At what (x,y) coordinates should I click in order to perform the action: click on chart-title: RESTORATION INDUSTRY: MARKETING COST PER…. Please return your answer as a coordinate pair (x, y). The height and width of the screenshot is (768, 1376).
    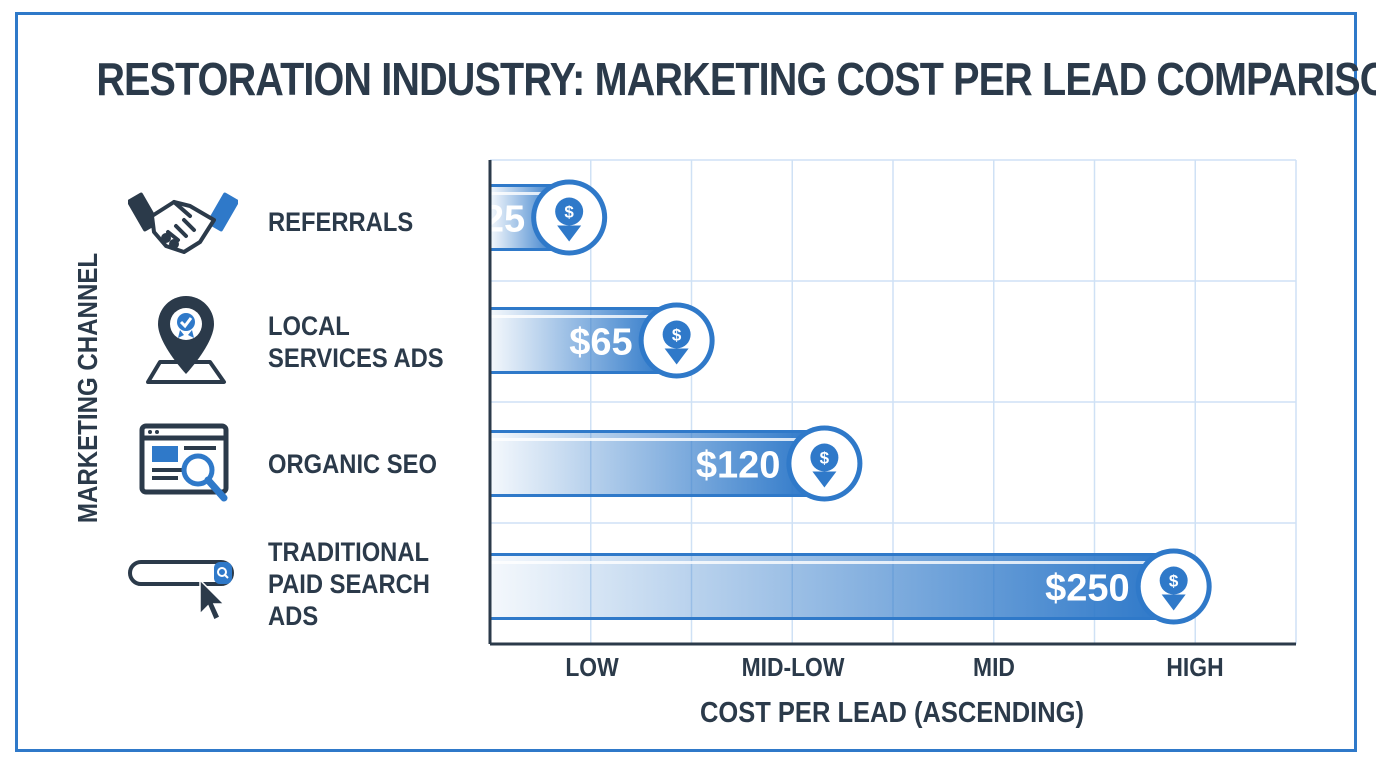
    Looking at the image, I should click on (736, 79).